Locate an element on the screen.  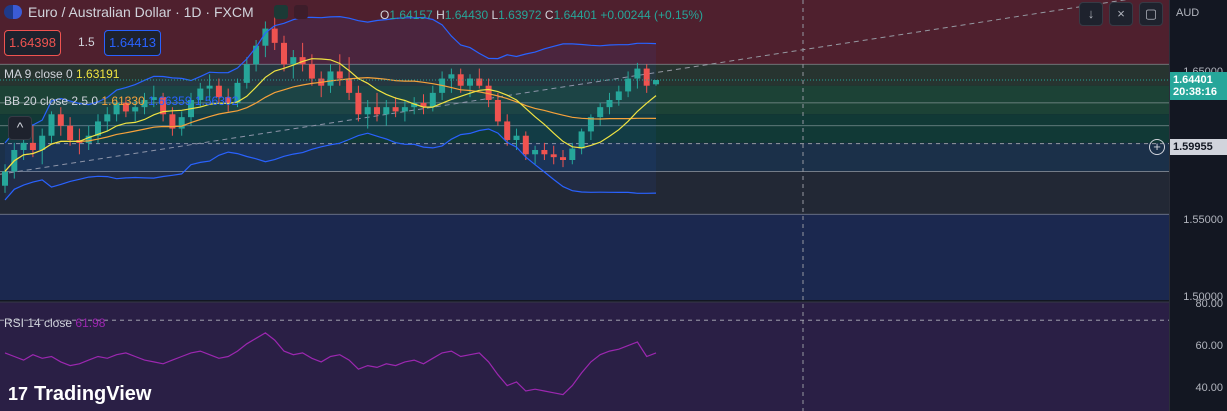
tradingview-logo: 17 TradingView is located at coordinates (80, 394).